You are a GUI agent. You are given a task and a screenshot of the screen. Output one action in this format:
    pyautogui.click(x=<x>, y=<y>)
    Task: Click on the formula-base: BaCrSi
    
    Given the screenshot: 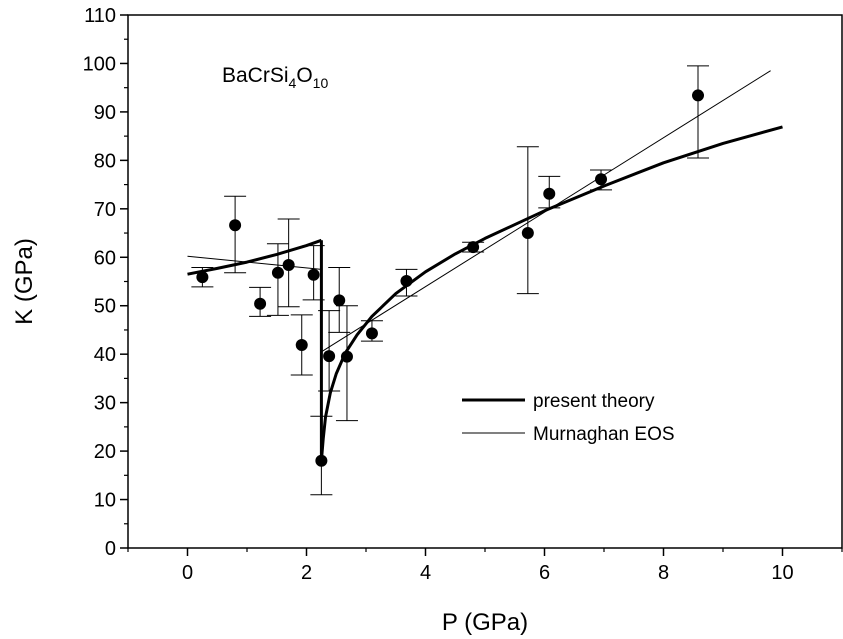 What is the action you would take?
    pyautogui.click(x=255, y=75)
    